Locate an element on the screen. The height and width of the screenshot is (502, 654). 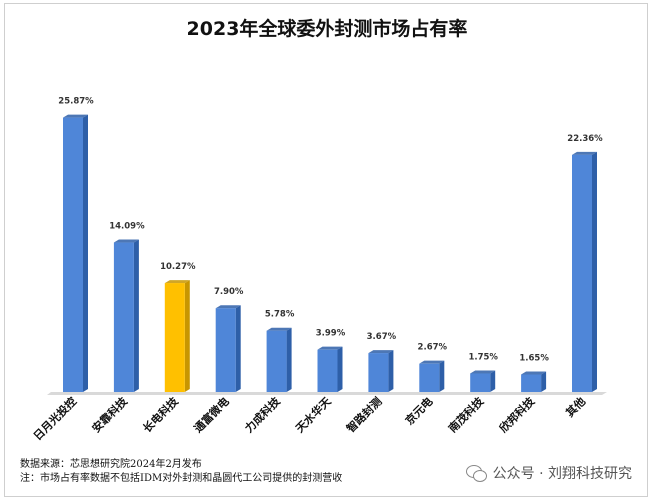
chart-title: 2023年全球委外封测市场占有率 is located at coordinates (327, 29).